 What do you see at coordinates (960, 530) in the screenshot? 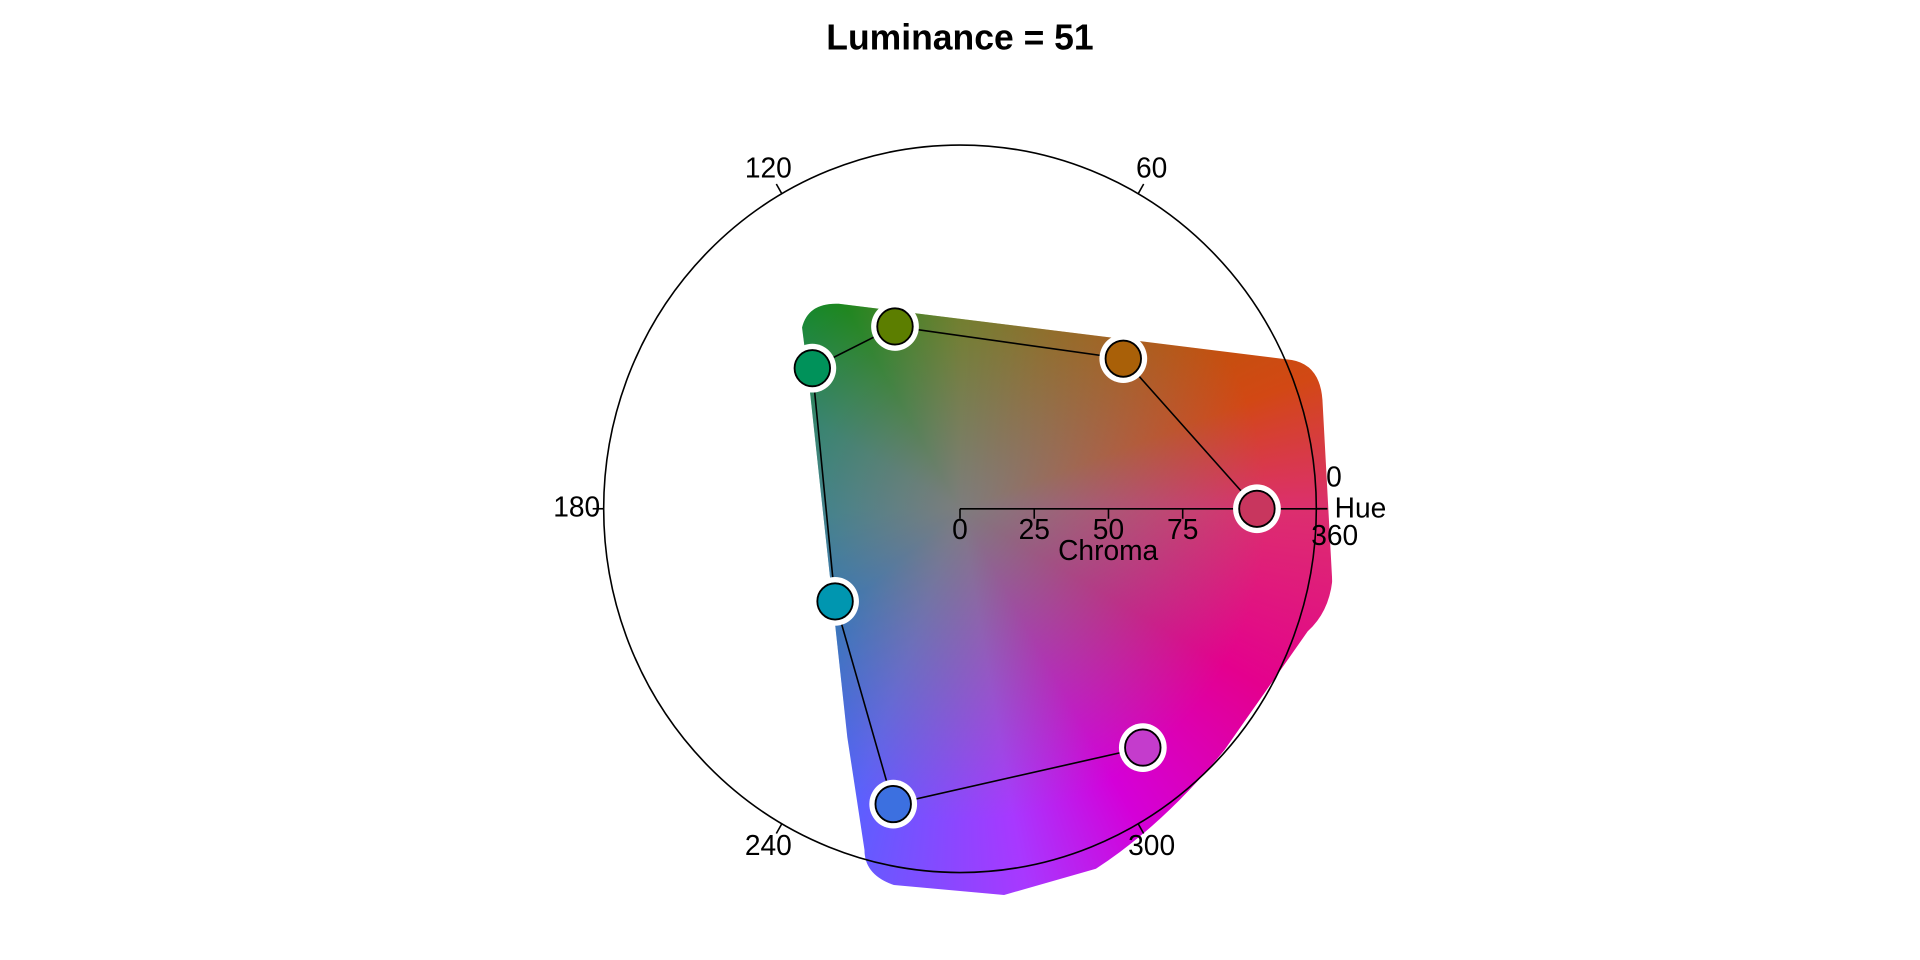
I see `chroma-tick-label: 0` at bounding box center [960, 530].